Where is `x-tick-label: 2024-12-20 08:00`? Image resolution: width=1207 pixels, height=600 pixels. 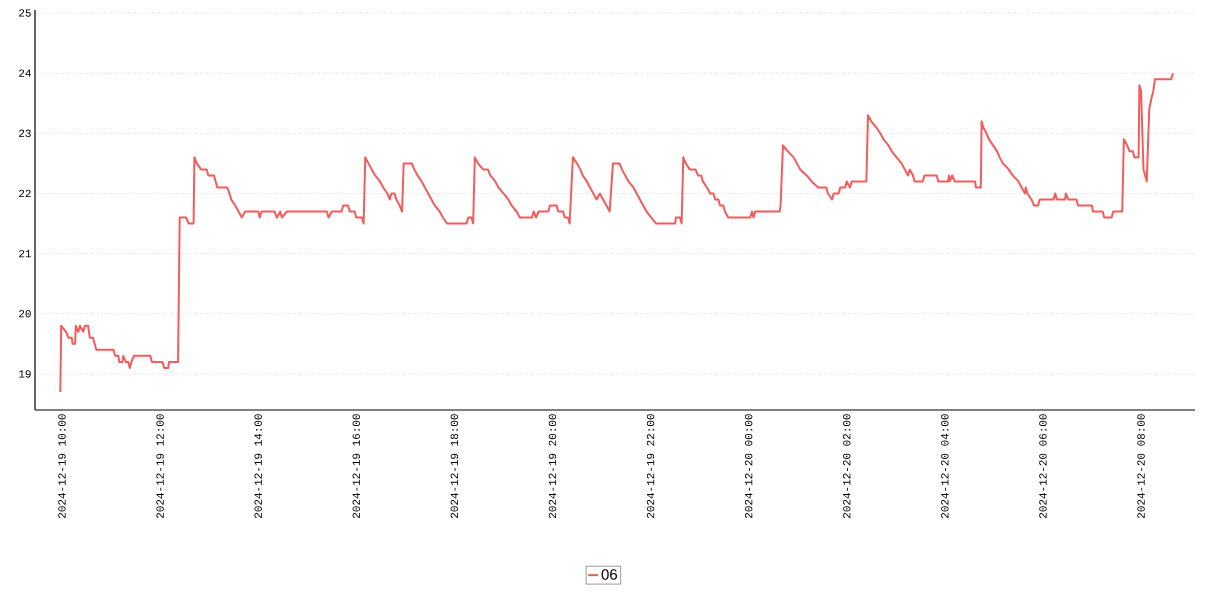 x-tick-label: 2024-12-20 08:00 is located at coordinates (1141, 466).